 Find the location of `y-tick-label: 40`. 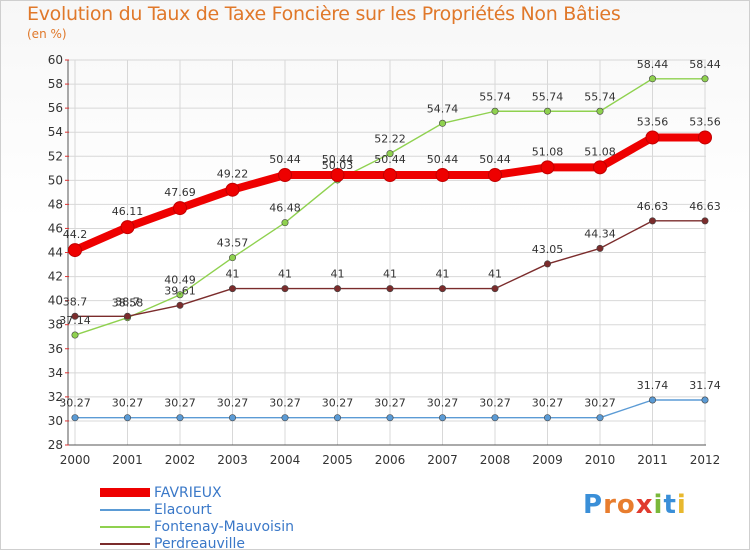

y-tick-label: 40 is located at coordinates (55, 301).